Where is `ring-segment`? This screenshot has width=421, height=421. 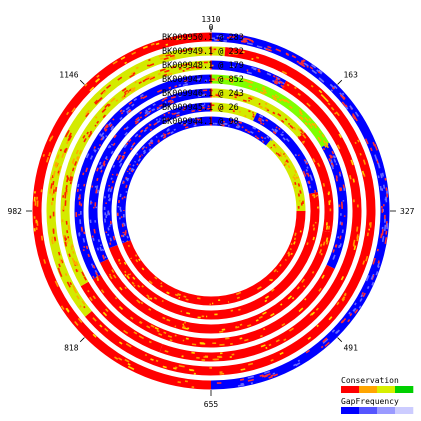
ring-segment is located at coordinates (215, 282).